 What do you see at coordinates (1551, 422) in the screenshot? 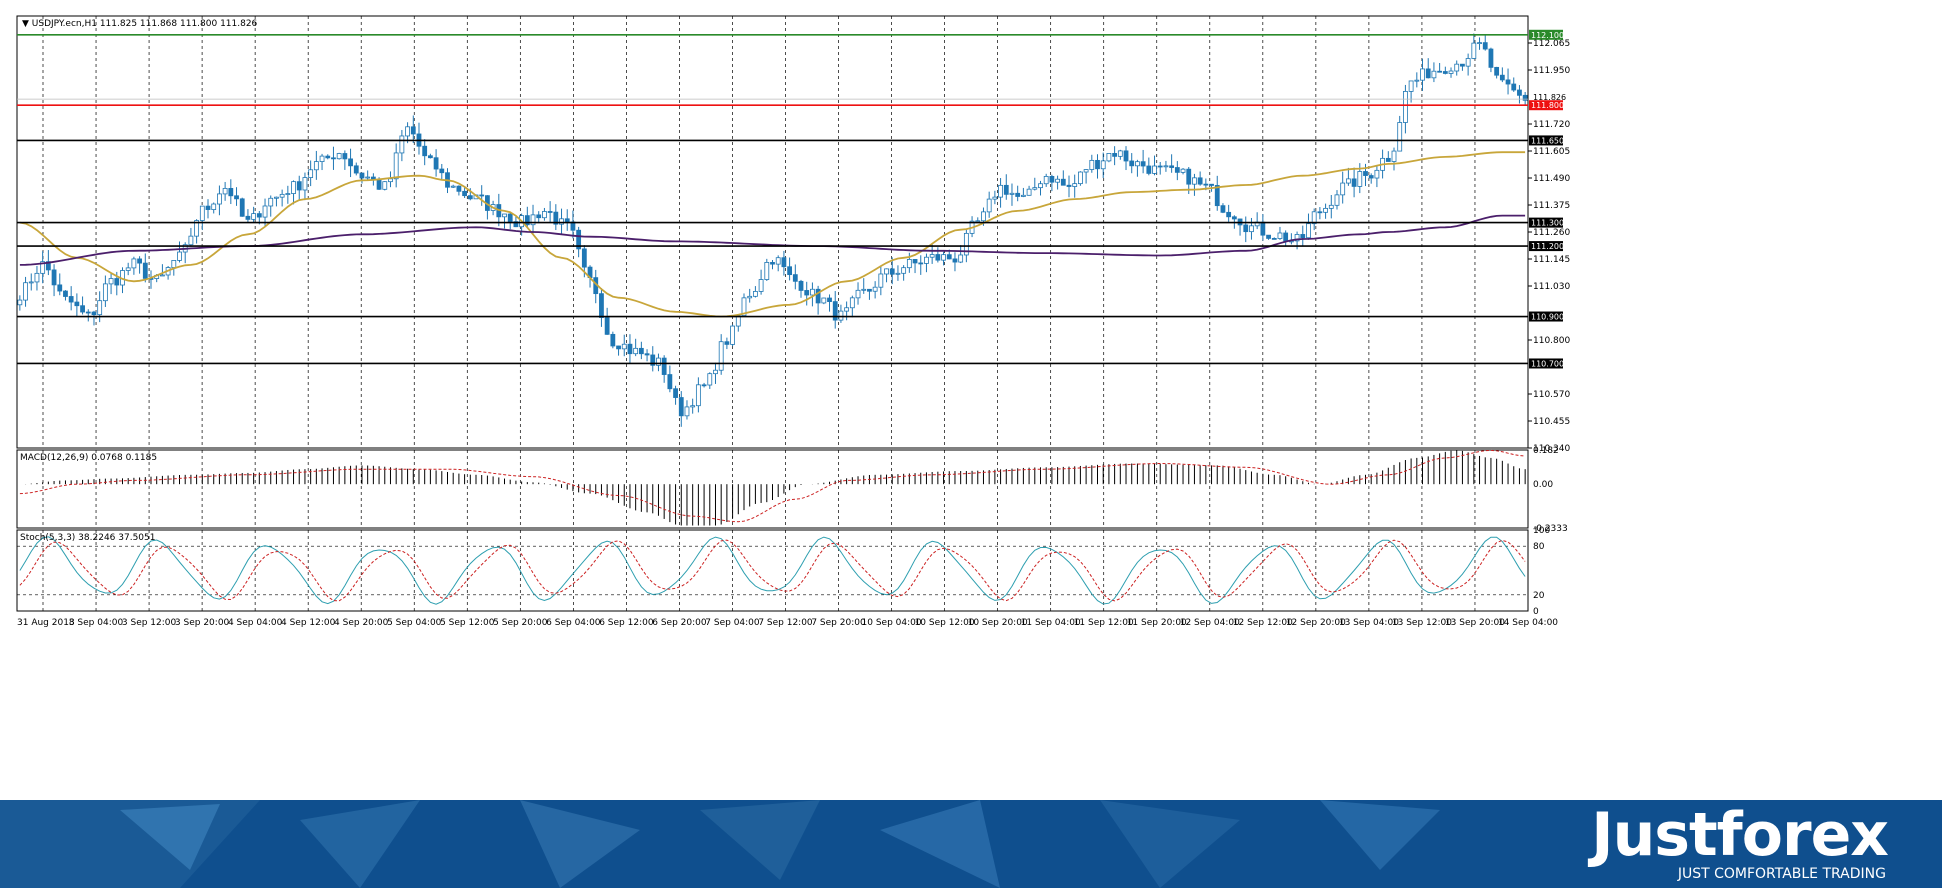
I see `y-tick-label: 110.455` at bounding box center [1551, 422].